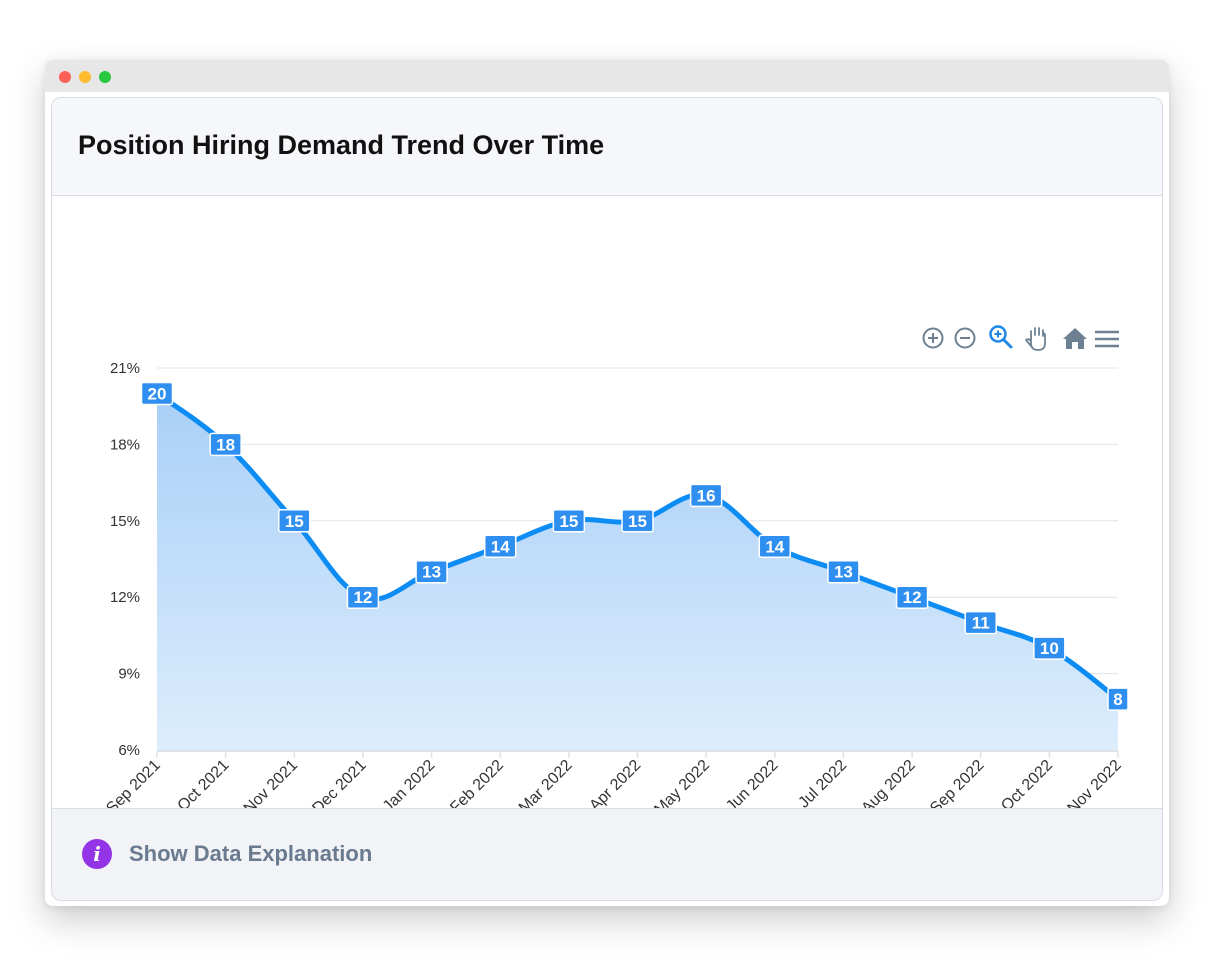  What do you see at coordinates (957, 782) in the screenshot?
I see `x-tick-label: Sep 2022` at bounding box center [957, 782].